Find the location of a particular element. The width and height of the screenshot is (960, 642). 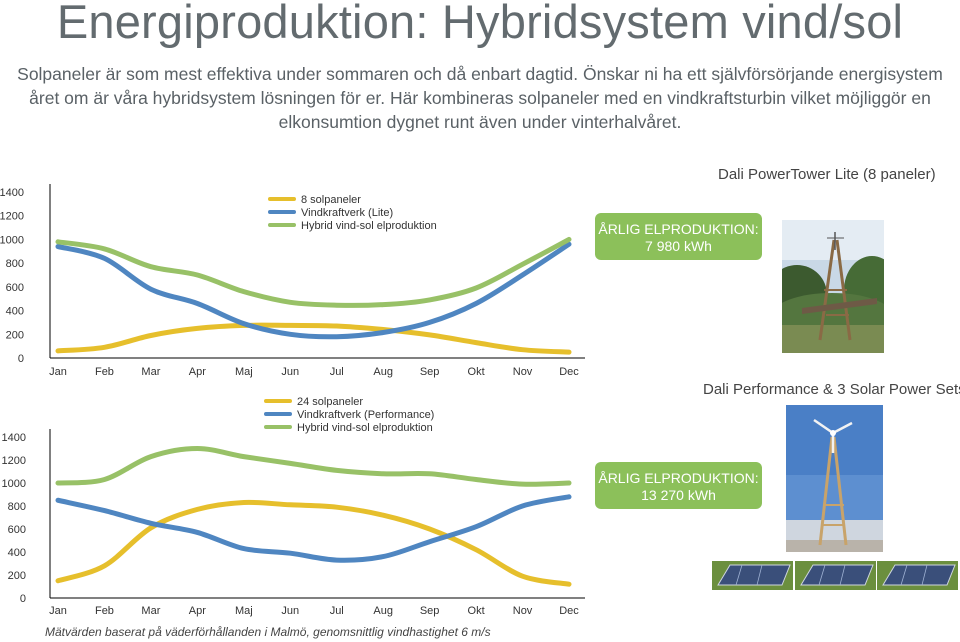

product-name-performance: Dali Performance & 3 Solar Power Sets is located at coordinates (831, 389).